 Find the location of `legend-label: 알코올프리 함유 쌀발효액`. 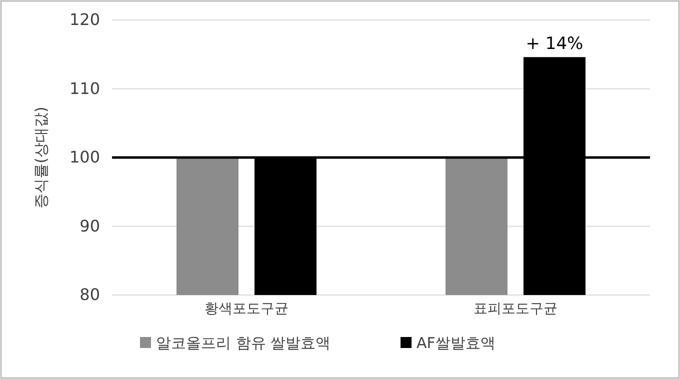

legend-label: 알코올프리 함유 쌀발효액 is located at coordinates (243, 343).